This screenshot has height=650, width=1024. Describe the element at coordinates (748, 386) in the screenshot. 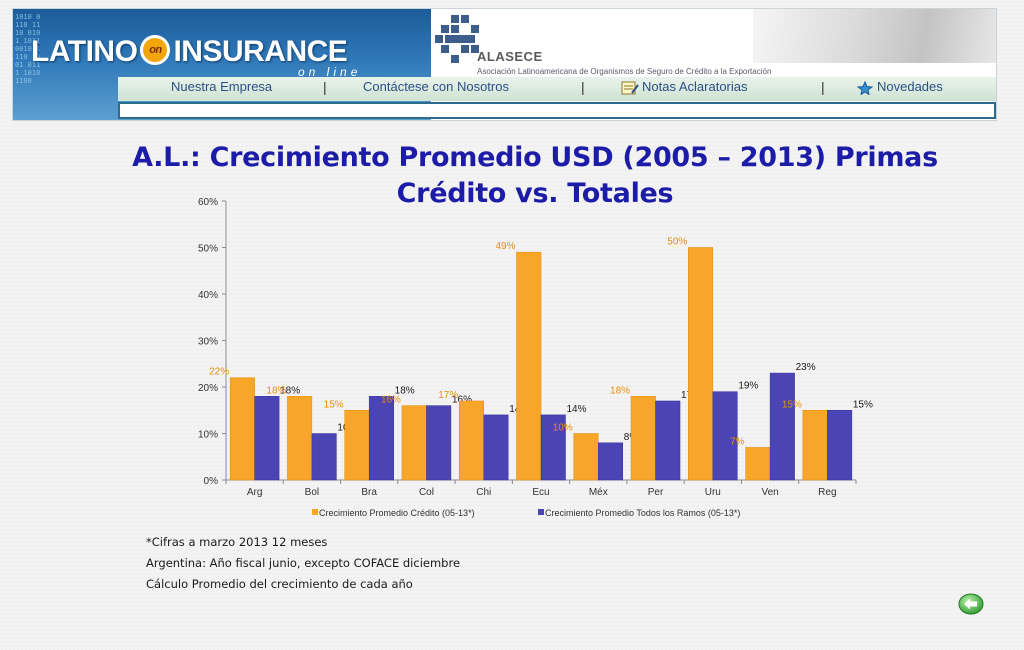

I see `data-label: 19%` at that location.